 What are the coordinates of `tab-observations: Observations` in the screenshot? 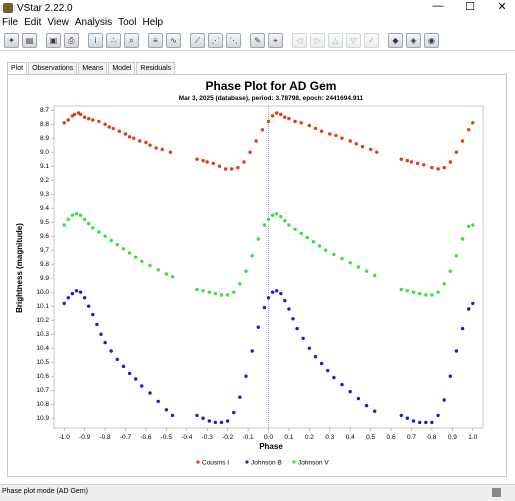 It's located at (53, 68).